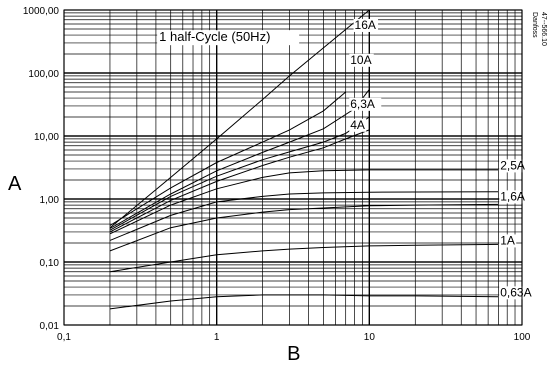 This screenshot has height=365, width=547. Describe the element at coordinates (512, 196) in the screenshot. I see `curve-label: 1,6A` at that location.